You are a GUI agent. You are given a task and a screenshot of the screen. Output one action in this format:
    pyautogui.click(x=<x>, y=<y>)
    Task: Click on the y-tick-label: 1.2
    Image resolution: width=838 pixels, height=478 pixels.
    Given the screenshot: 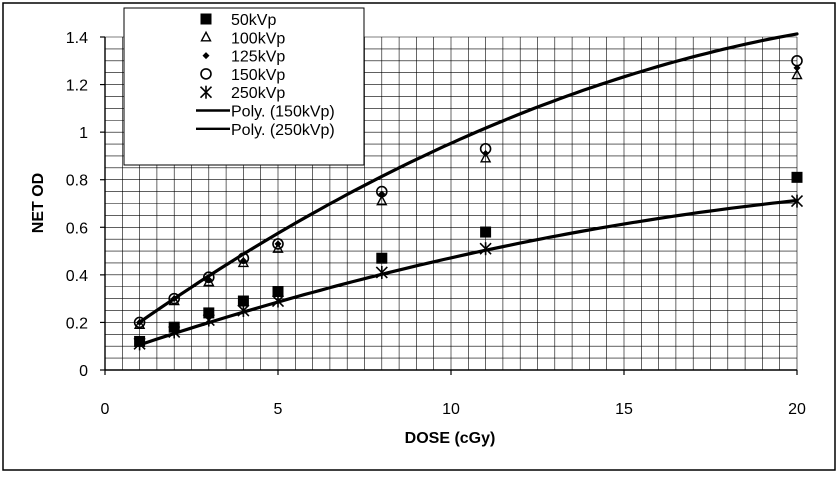 What is the action you would take?
    pyautogui.click(x=77, y=86)
    